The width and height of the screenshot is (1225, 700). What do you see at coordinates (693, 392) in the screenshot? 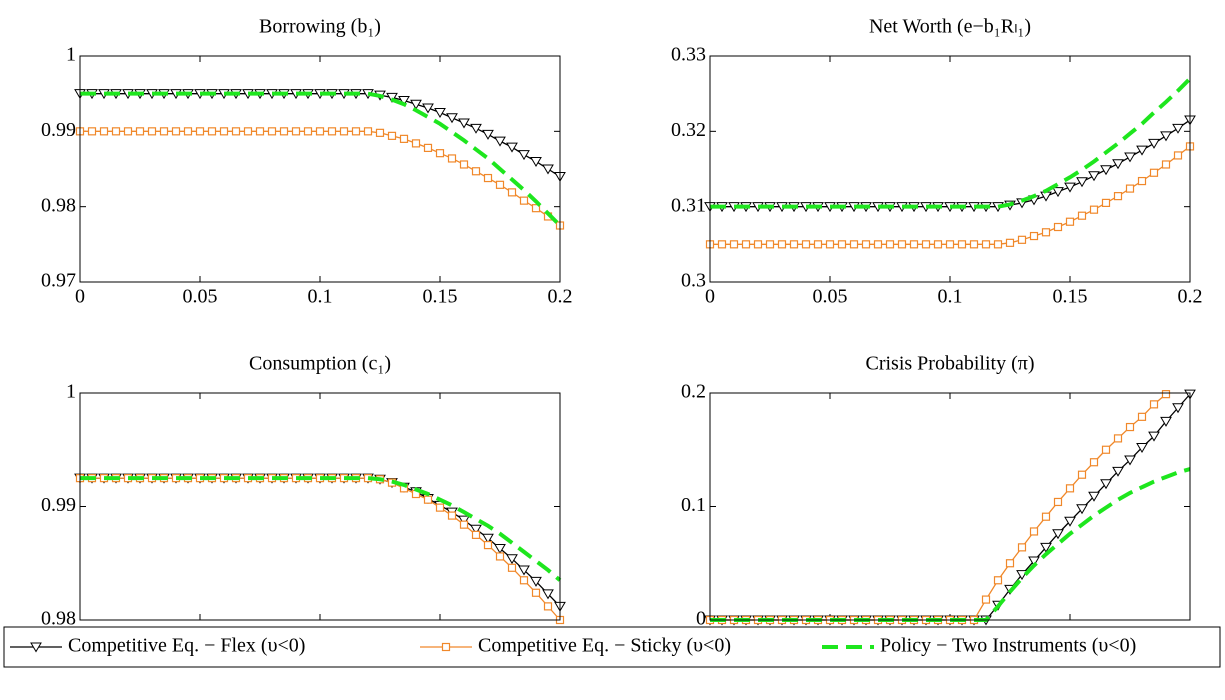
I see `y-tick-label: 0.2` at bounding box center [693, 392].